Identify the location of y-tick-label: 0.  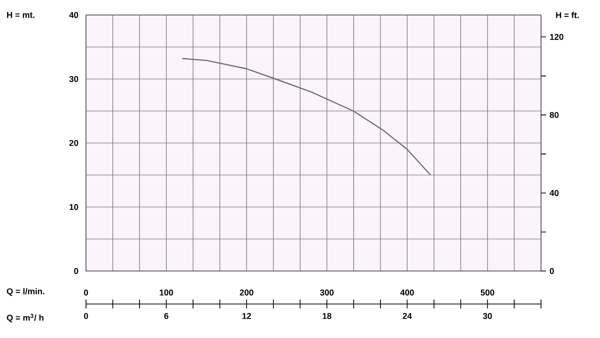
(76, 271).